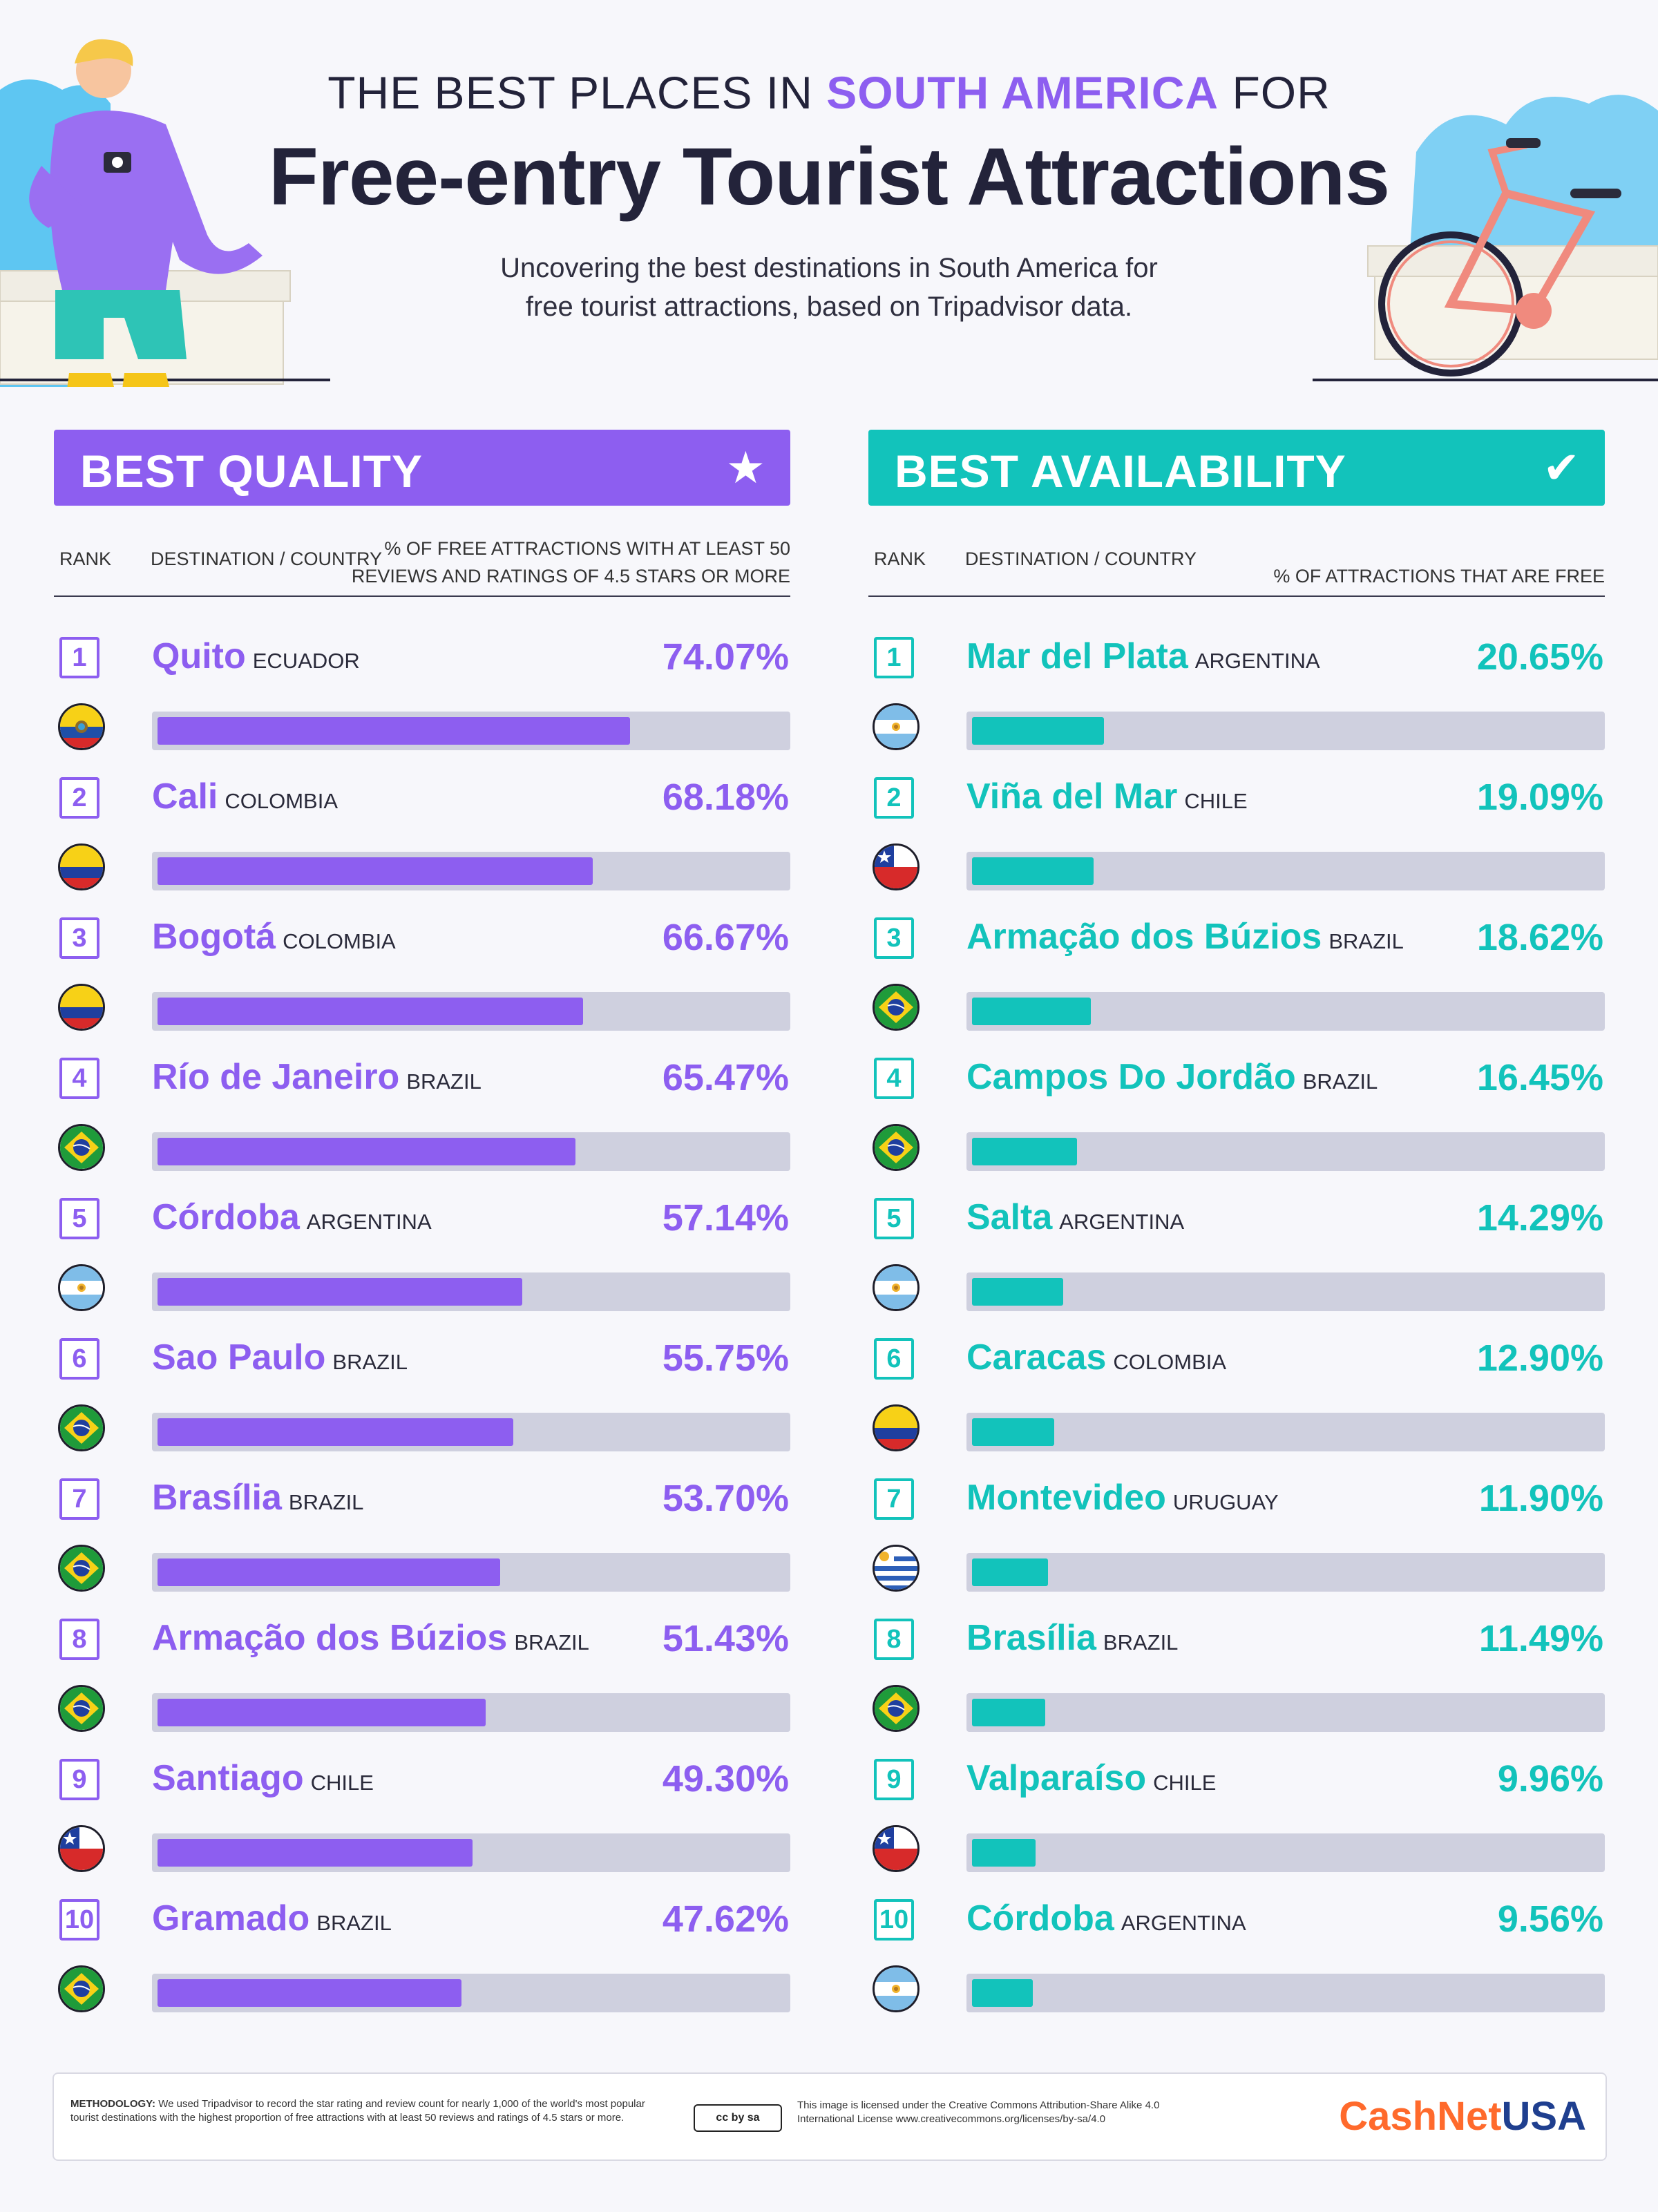  What do you see at coordinates (85, 559) in the screenshot?
I see `rank-header: RANK` at bounding box center [85, 559].